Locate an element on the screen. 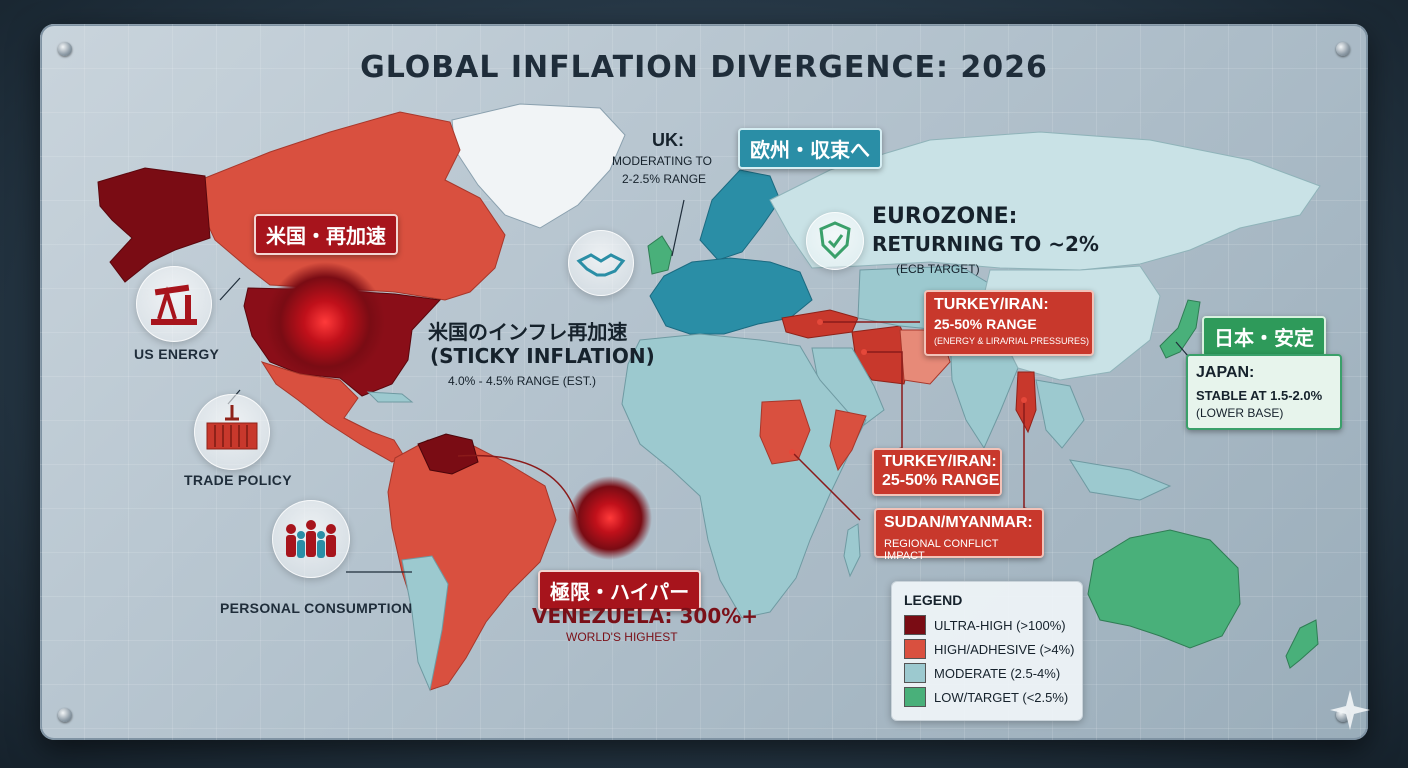 This screenshot has width=1408, height=768. usa-range: 4.0% - 4.5% RANGE (EST.) is located at coordinates (522, 381).